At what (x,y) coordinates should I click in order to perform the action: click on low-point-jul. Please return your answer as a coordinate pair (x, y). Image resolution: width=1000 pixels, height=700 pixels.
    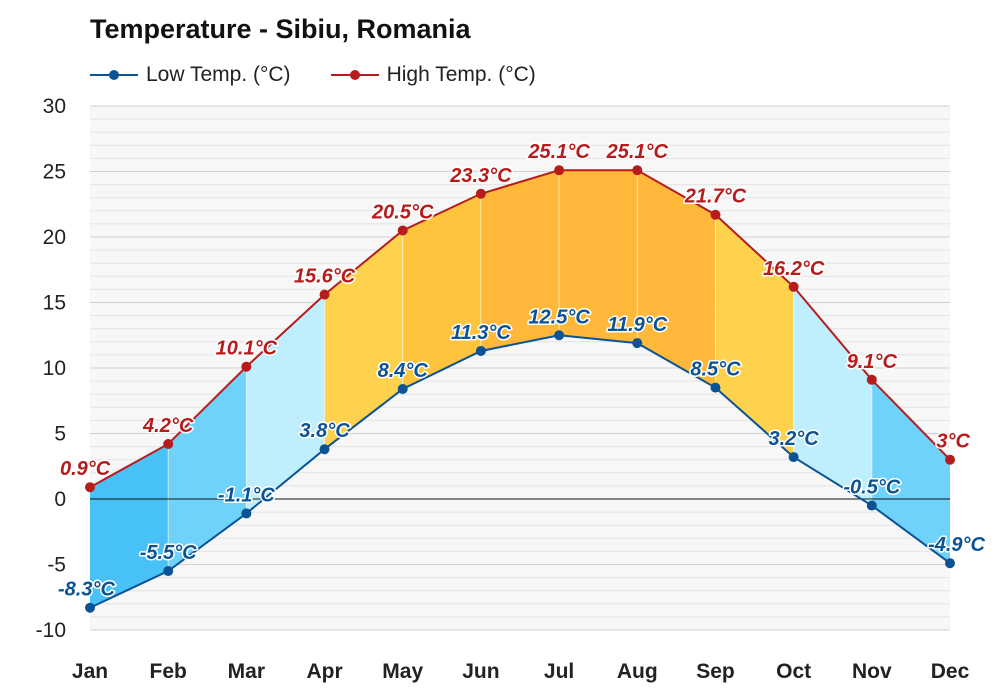
    Looking at the image, I should click on (559, 335).